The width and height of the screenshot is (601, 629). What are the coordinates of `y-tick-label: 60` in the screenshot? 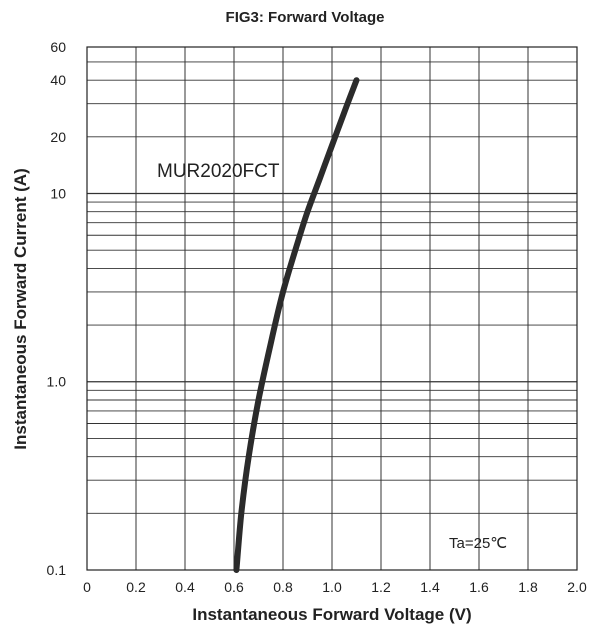 It's located at (58, 47).